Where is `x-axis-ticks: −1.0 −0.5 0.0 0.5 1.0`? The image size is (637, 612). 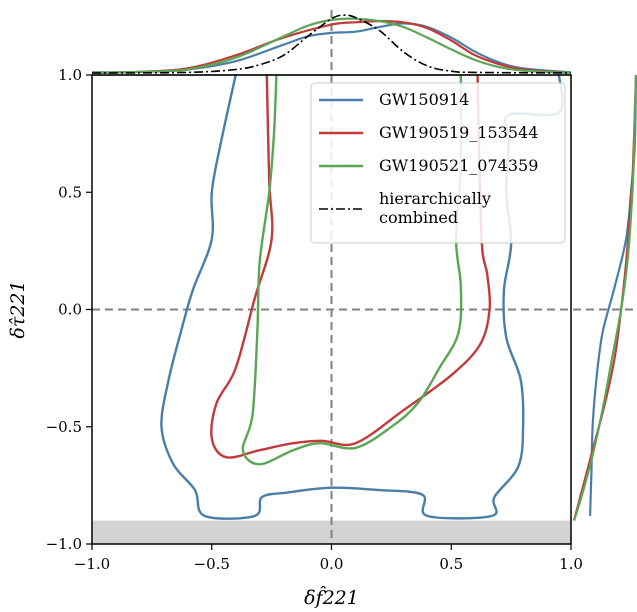 x-axis-ticks: −1.0 −0.5 0.0 0.5 1.0 is located at coordinates (328, 558).